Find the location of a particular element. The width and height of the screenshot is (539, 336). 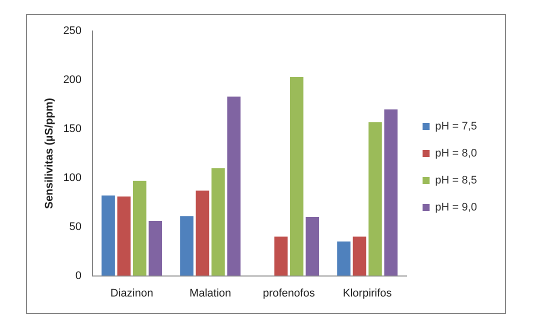

legend-label: pH = 9,0 is located at coordinates (456, 208).